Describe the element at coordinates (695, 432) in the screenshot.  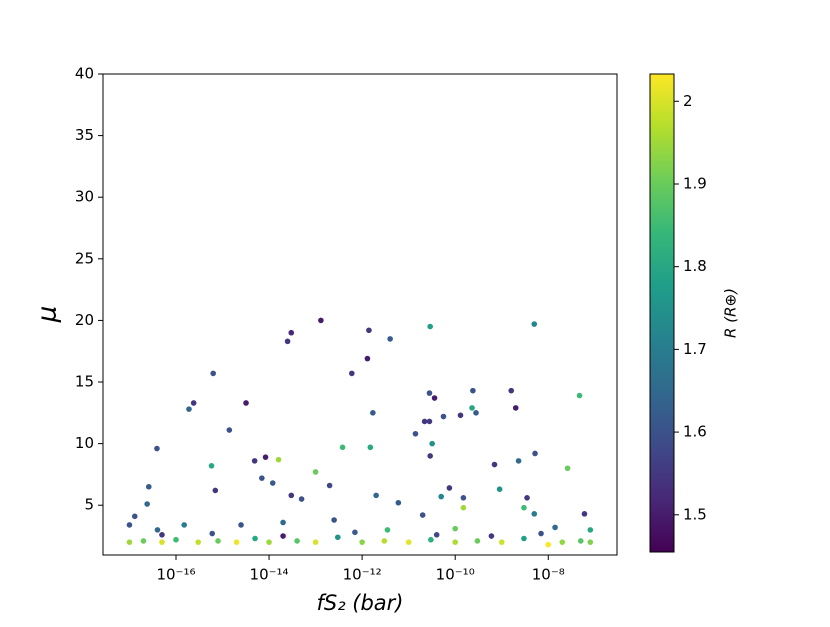
I see `colorbar-tick-label: 1.6` at that location.